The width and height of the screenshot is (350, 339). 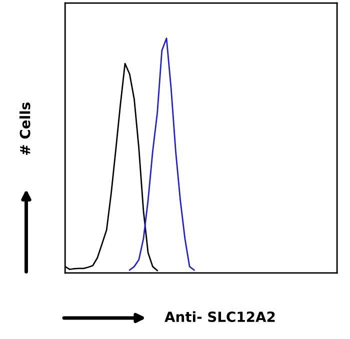 What do you see at coordinates (219, 316) in the screenshot?
I see `x-axis-title: Anti- SLC12A2` at bounding box center [219, 316].